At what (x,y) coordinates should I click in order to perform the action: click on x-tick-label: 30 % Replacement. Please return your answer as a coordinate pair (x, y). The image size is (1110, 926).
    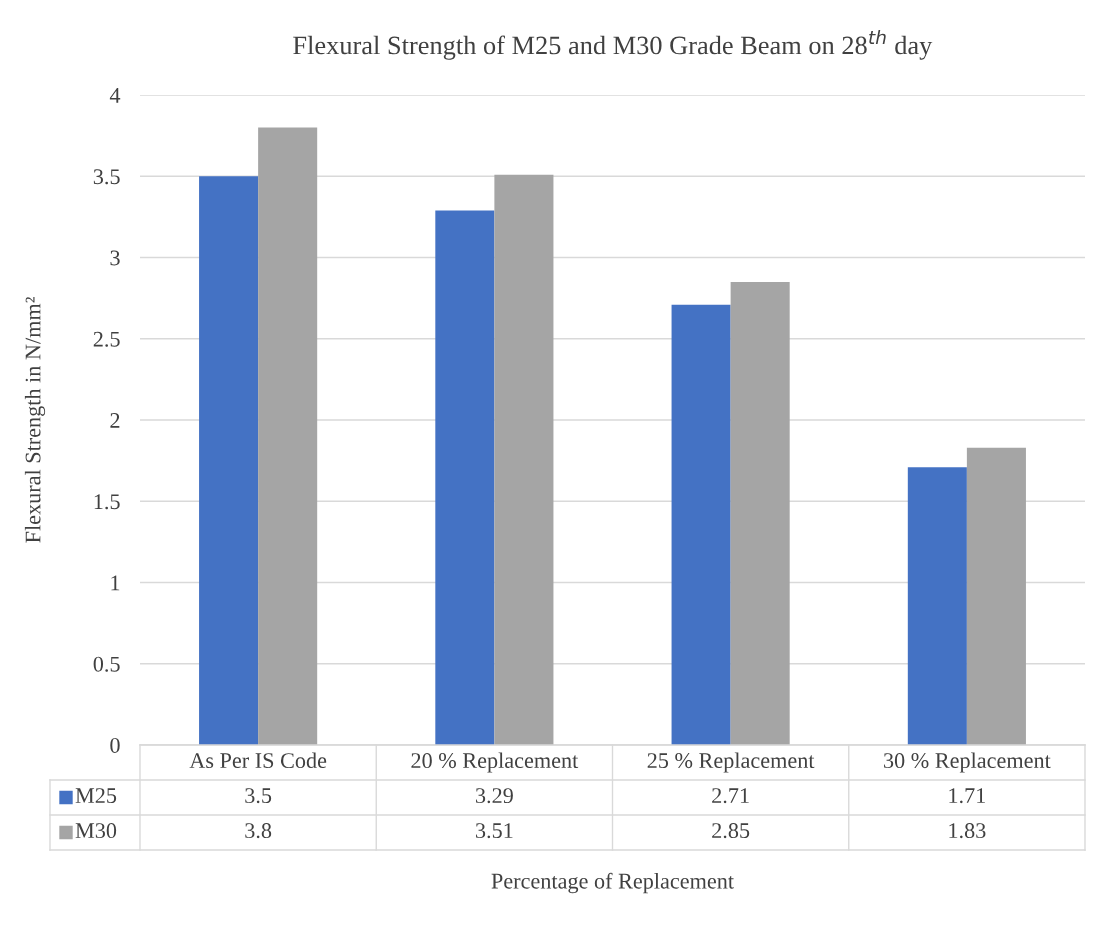
    Looking at the image, I should click on (967, 762).